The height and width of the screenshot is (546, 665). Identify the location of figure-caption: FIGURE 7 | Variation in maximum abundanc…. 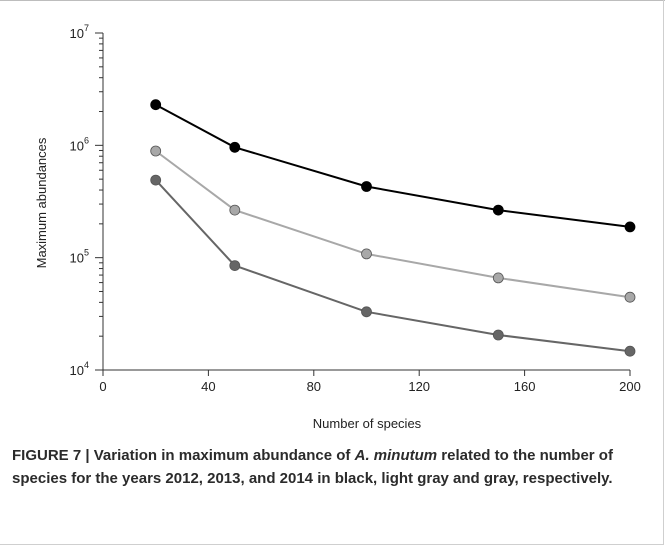
(332, 467).